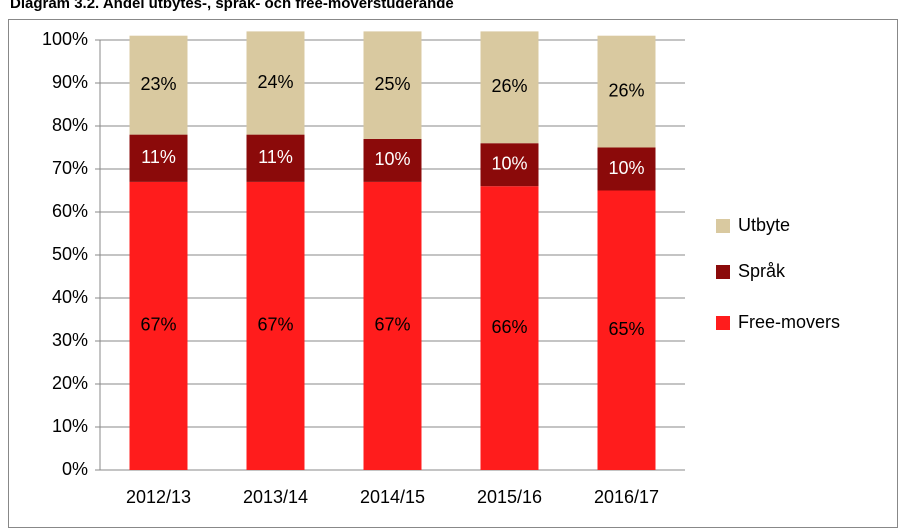 The image size is (899, 528). Describe the element at coordinates (509, 497) in the screenshot. I see `x-tick-label: 2015/16` at that location.